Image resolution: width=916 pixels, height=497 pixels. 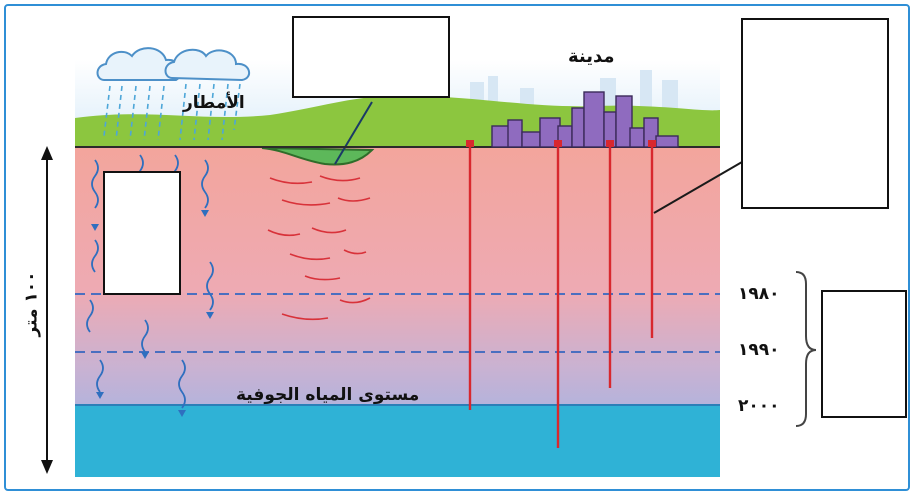 What do you see at coordinates (173, 64) in the screenshot?
I see `cloud-icon` at bounding box center [173, 64].